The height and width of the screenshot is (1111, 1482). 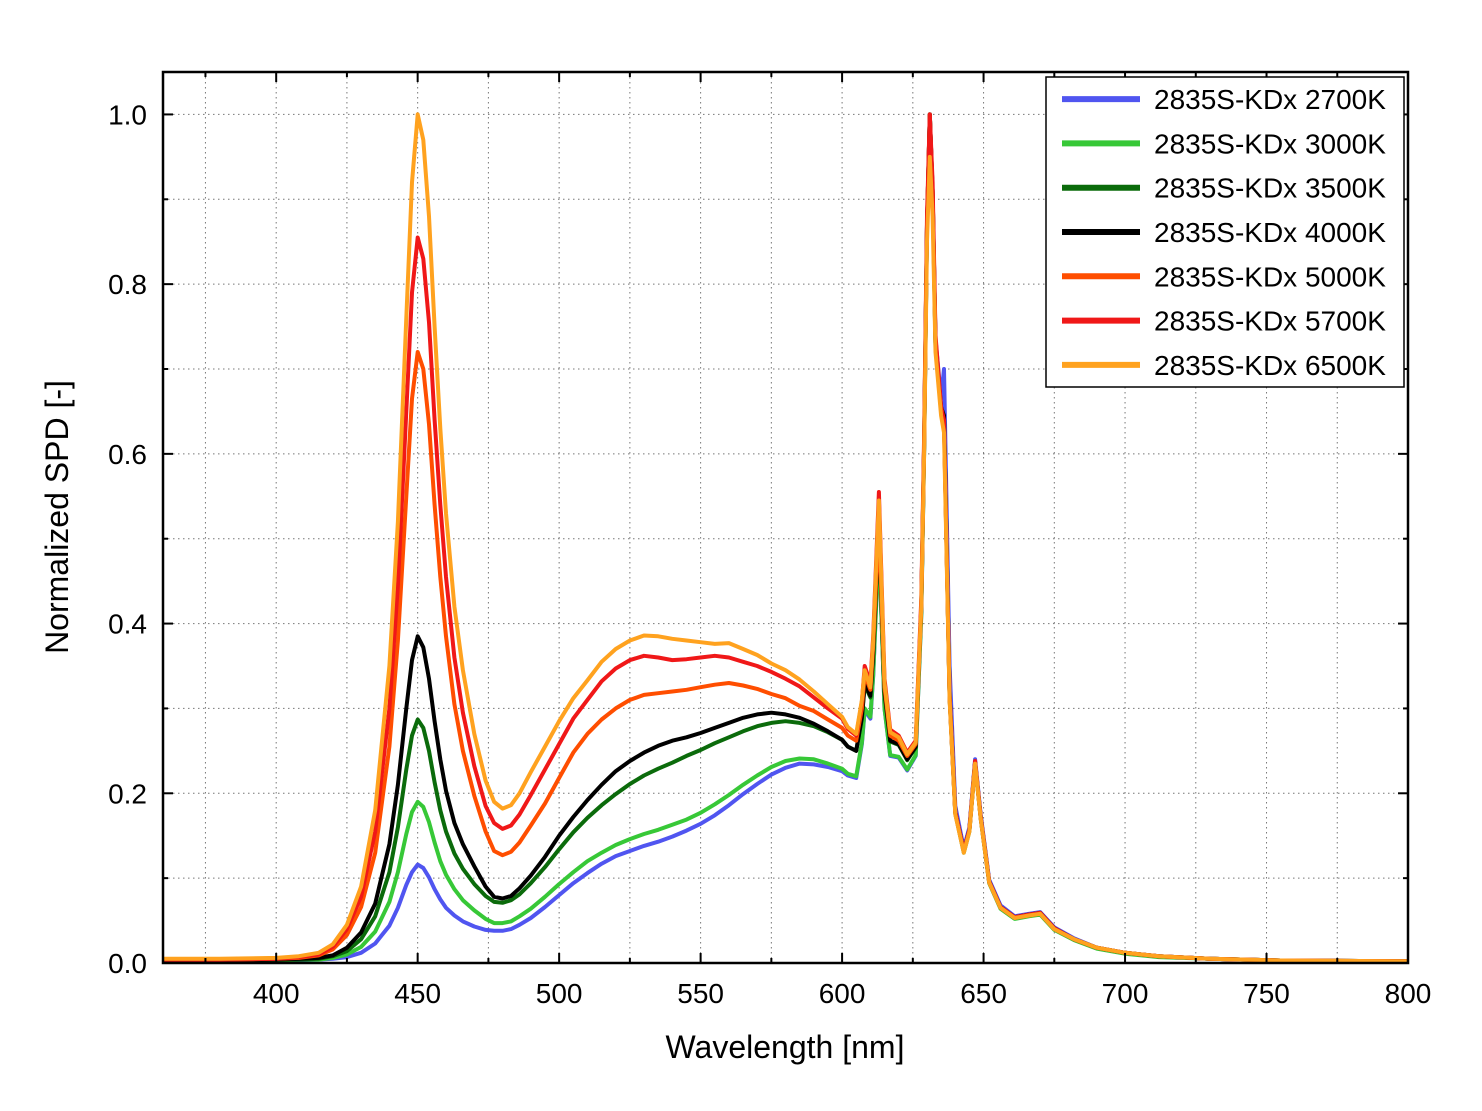 What do you see at coordinates (127, 624) in the screenshot?
I see `y-tick-label: 0.4` at bounding box center [127, 624].